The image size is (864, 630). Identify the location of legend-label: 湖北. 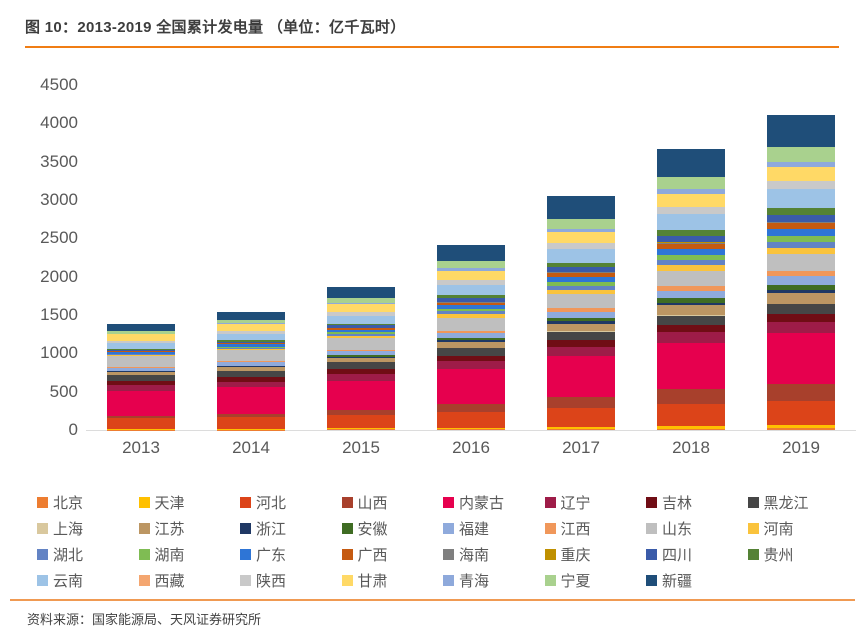
(68, 555).